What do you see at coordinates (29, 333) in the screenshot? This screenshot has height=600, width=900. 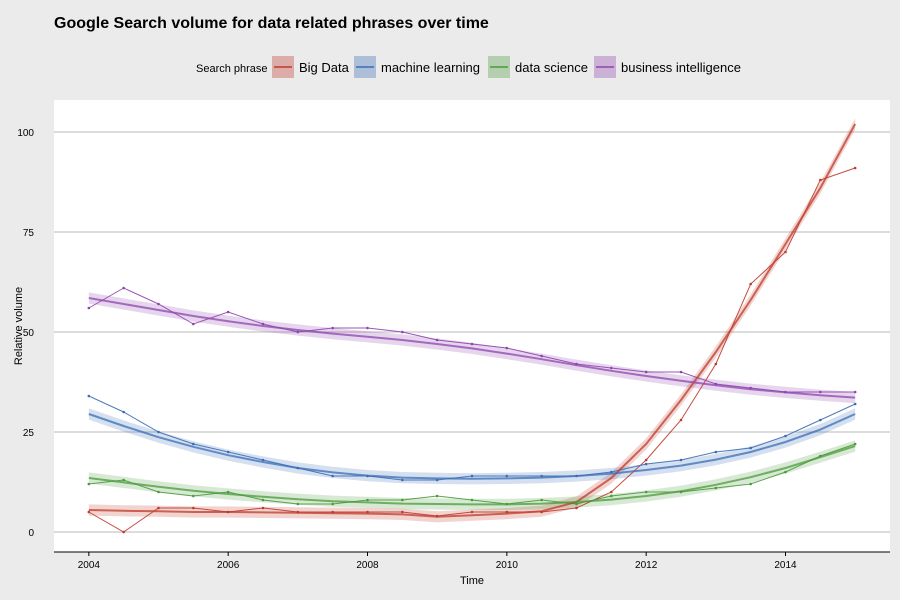 I see `y-tick-label: 50` at bounding box center [29, 333].